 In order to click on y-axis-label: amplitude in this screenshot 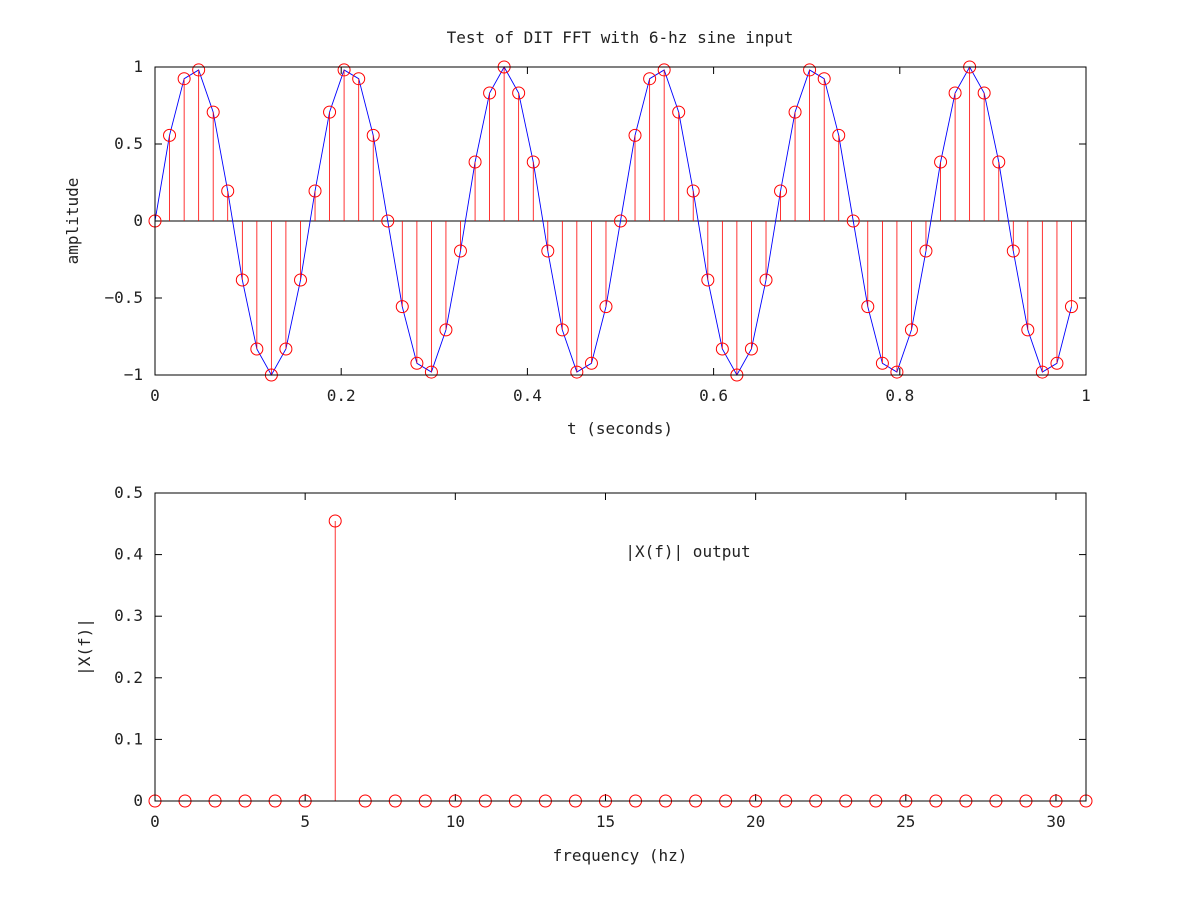, I will do `click(72, 221)`.